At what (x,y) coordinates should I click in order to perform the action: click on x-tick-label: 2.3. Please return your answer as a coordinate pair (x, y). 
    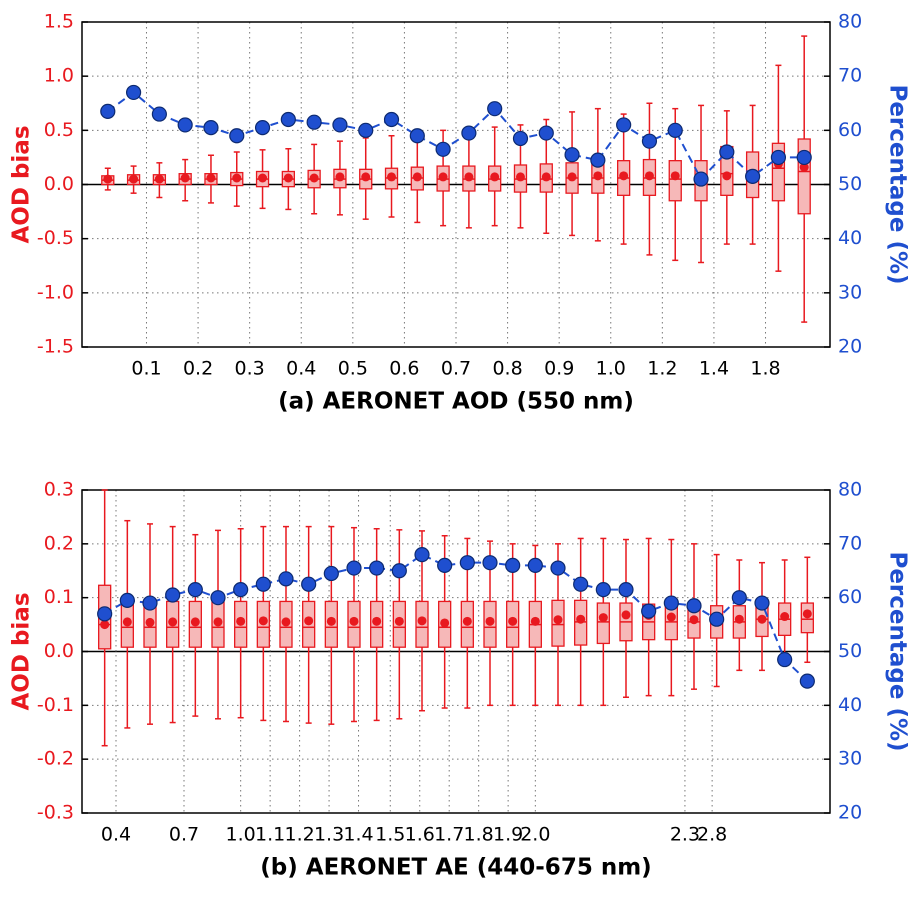
    Looking at the image, I should click on (685, 835).